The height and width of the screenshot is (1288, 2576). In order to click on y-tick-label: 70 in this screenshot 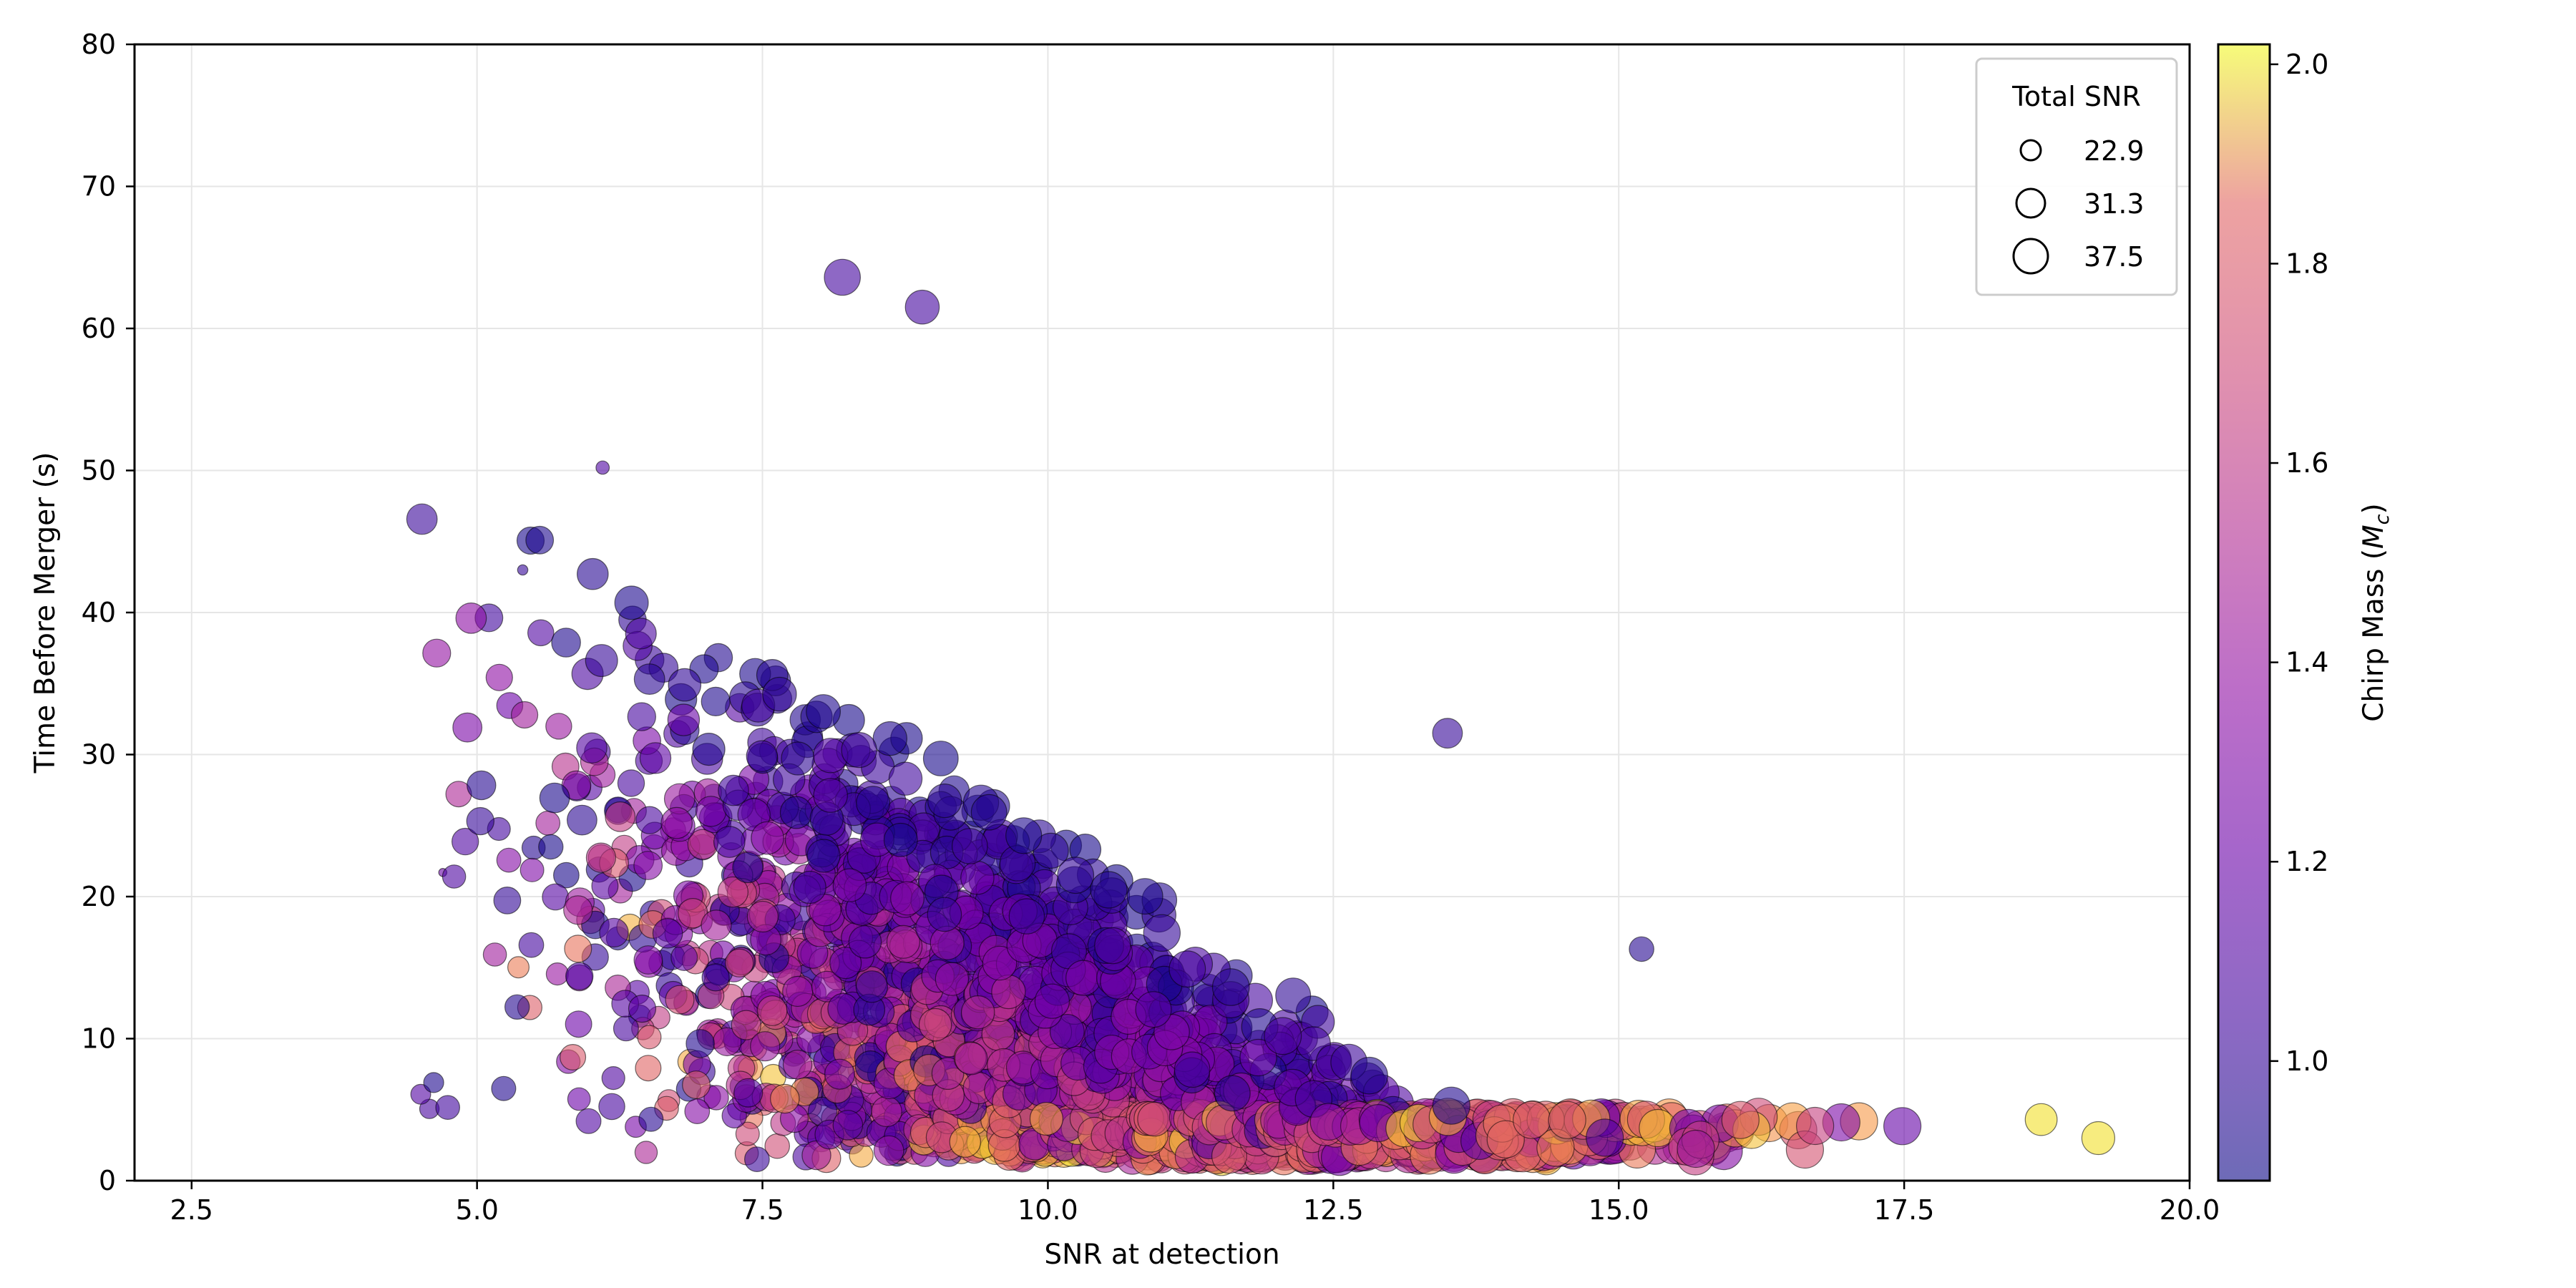, I will do `click(99, 187)`.